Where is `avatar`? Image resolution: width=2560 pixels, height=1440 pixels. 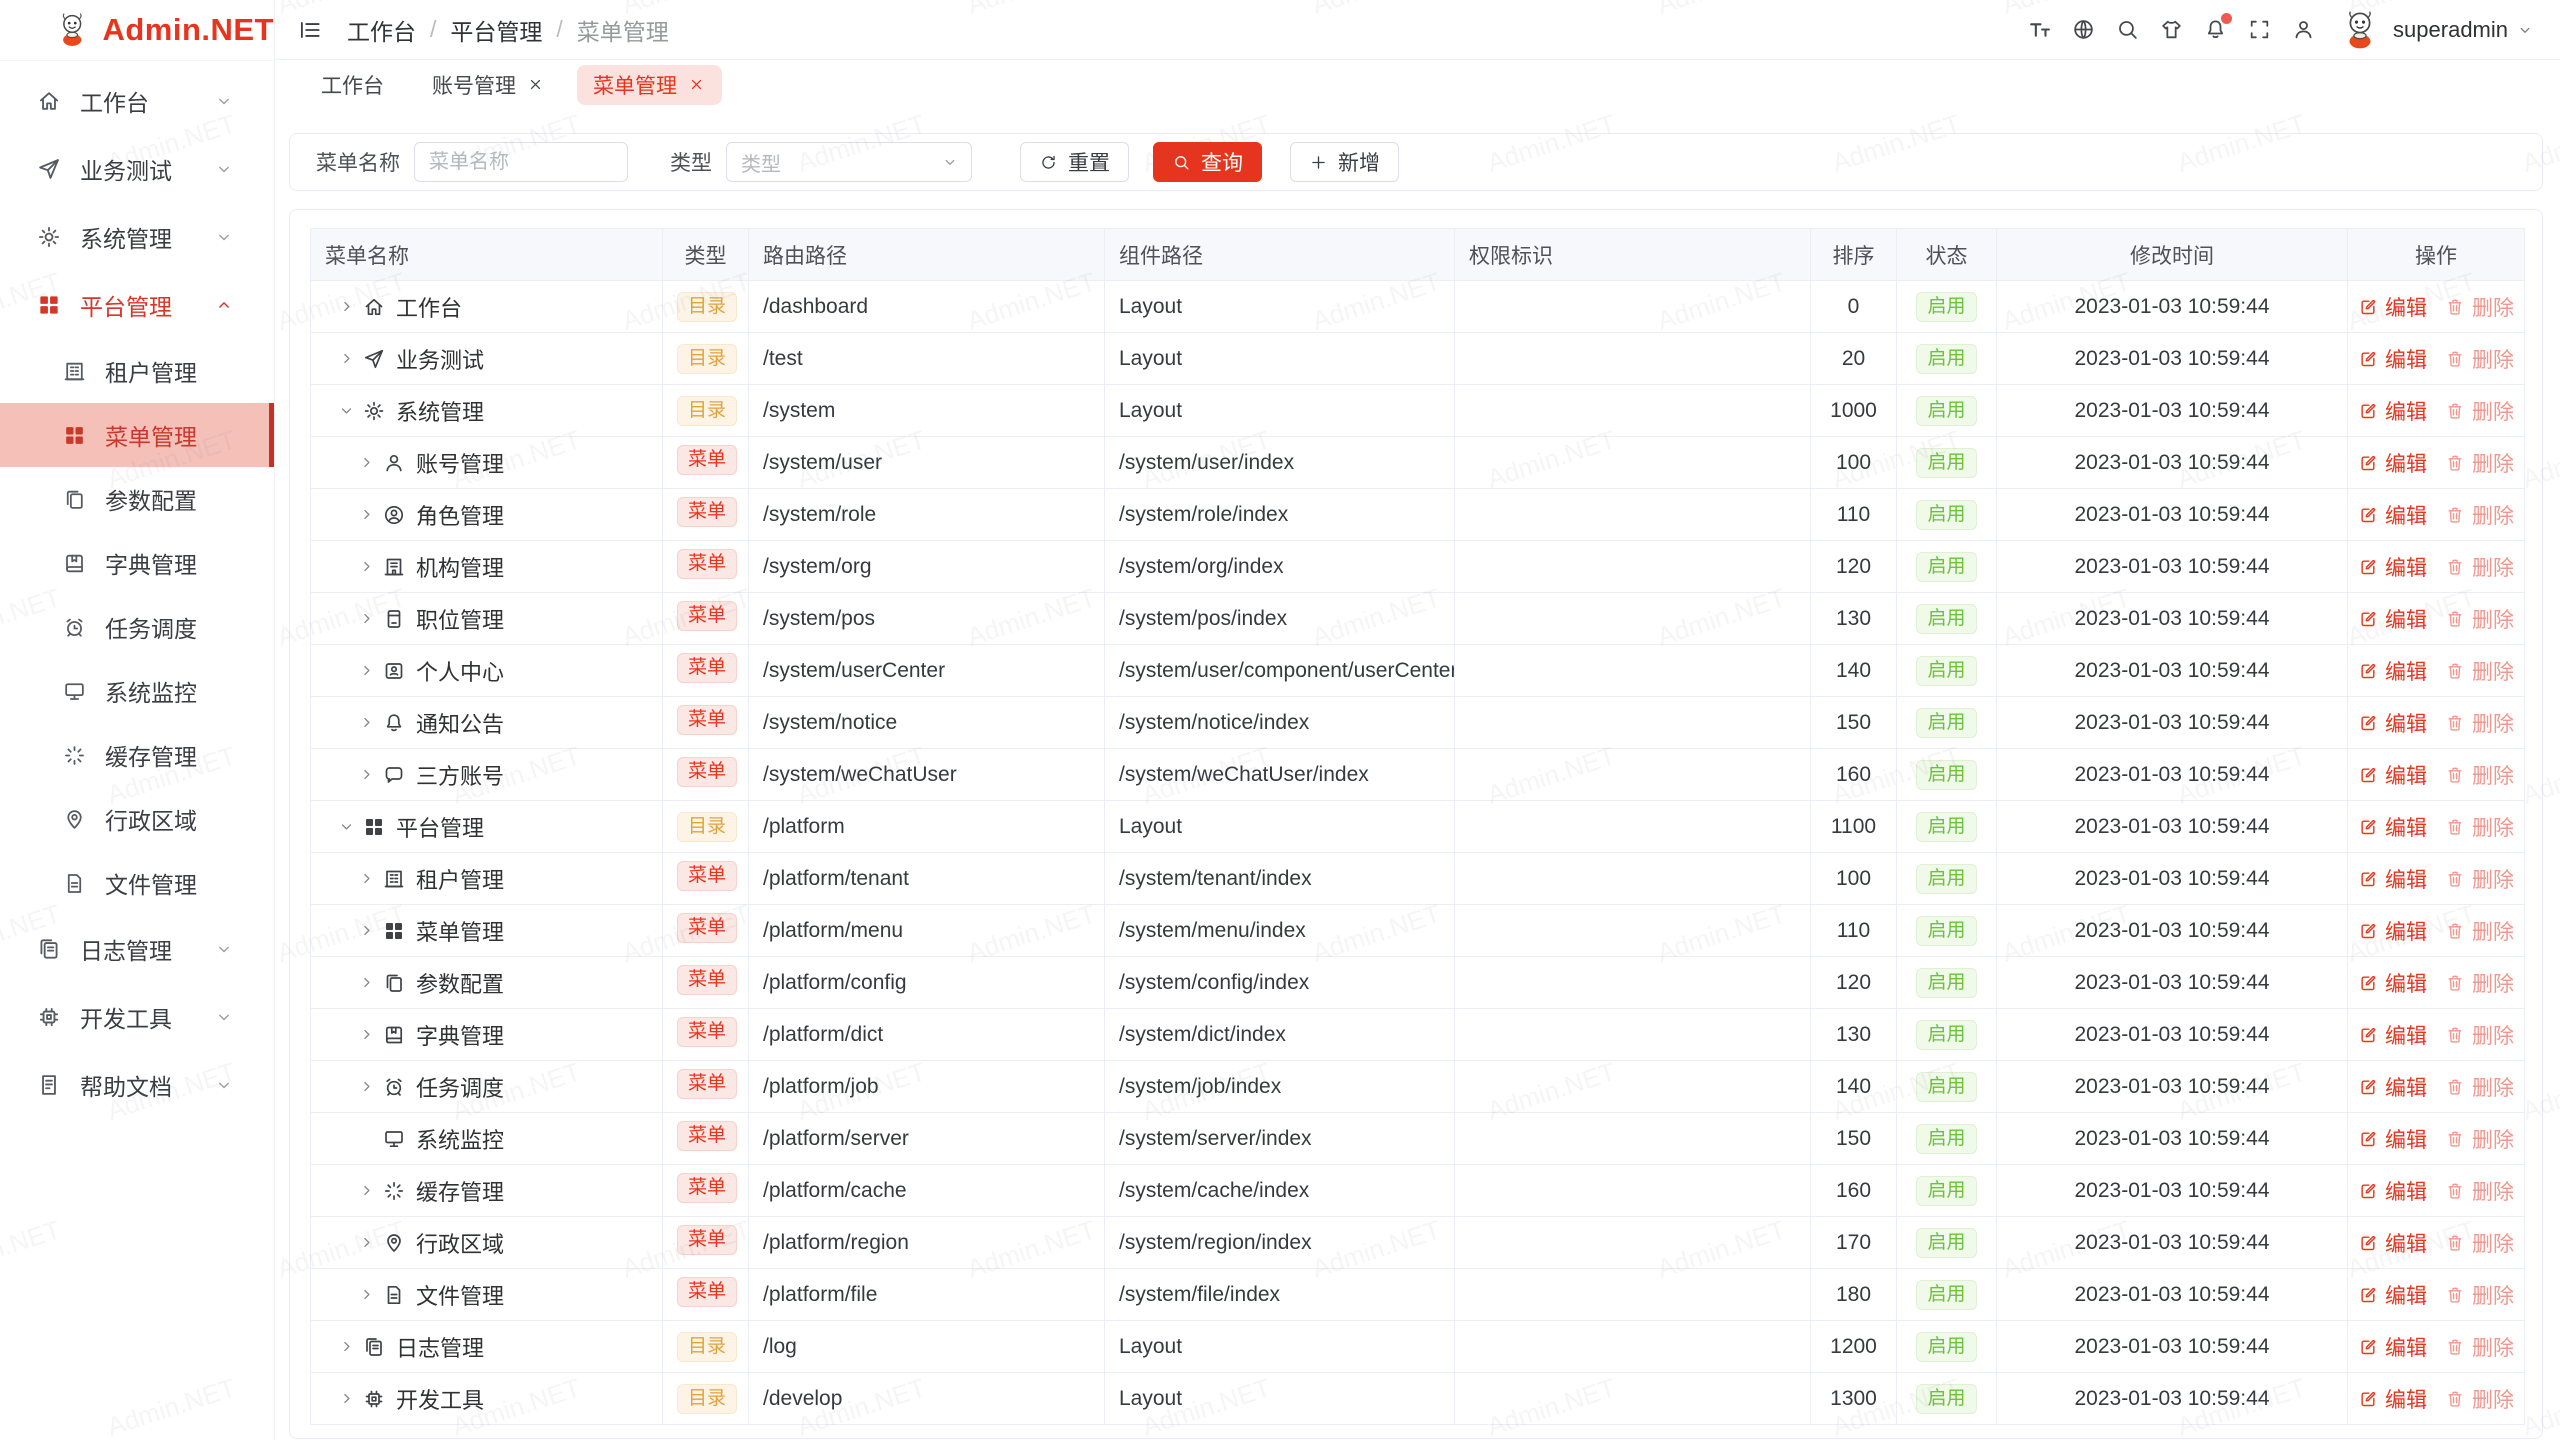 avatar is located at coordinates (2360, 30).